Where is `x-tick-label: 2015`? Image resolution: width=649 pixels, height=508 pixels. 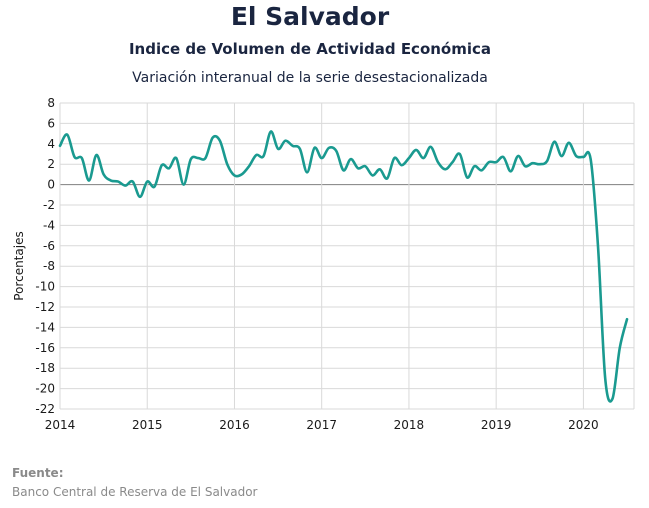
x-tick-label: 2015 is located at coordinates (147, 425).